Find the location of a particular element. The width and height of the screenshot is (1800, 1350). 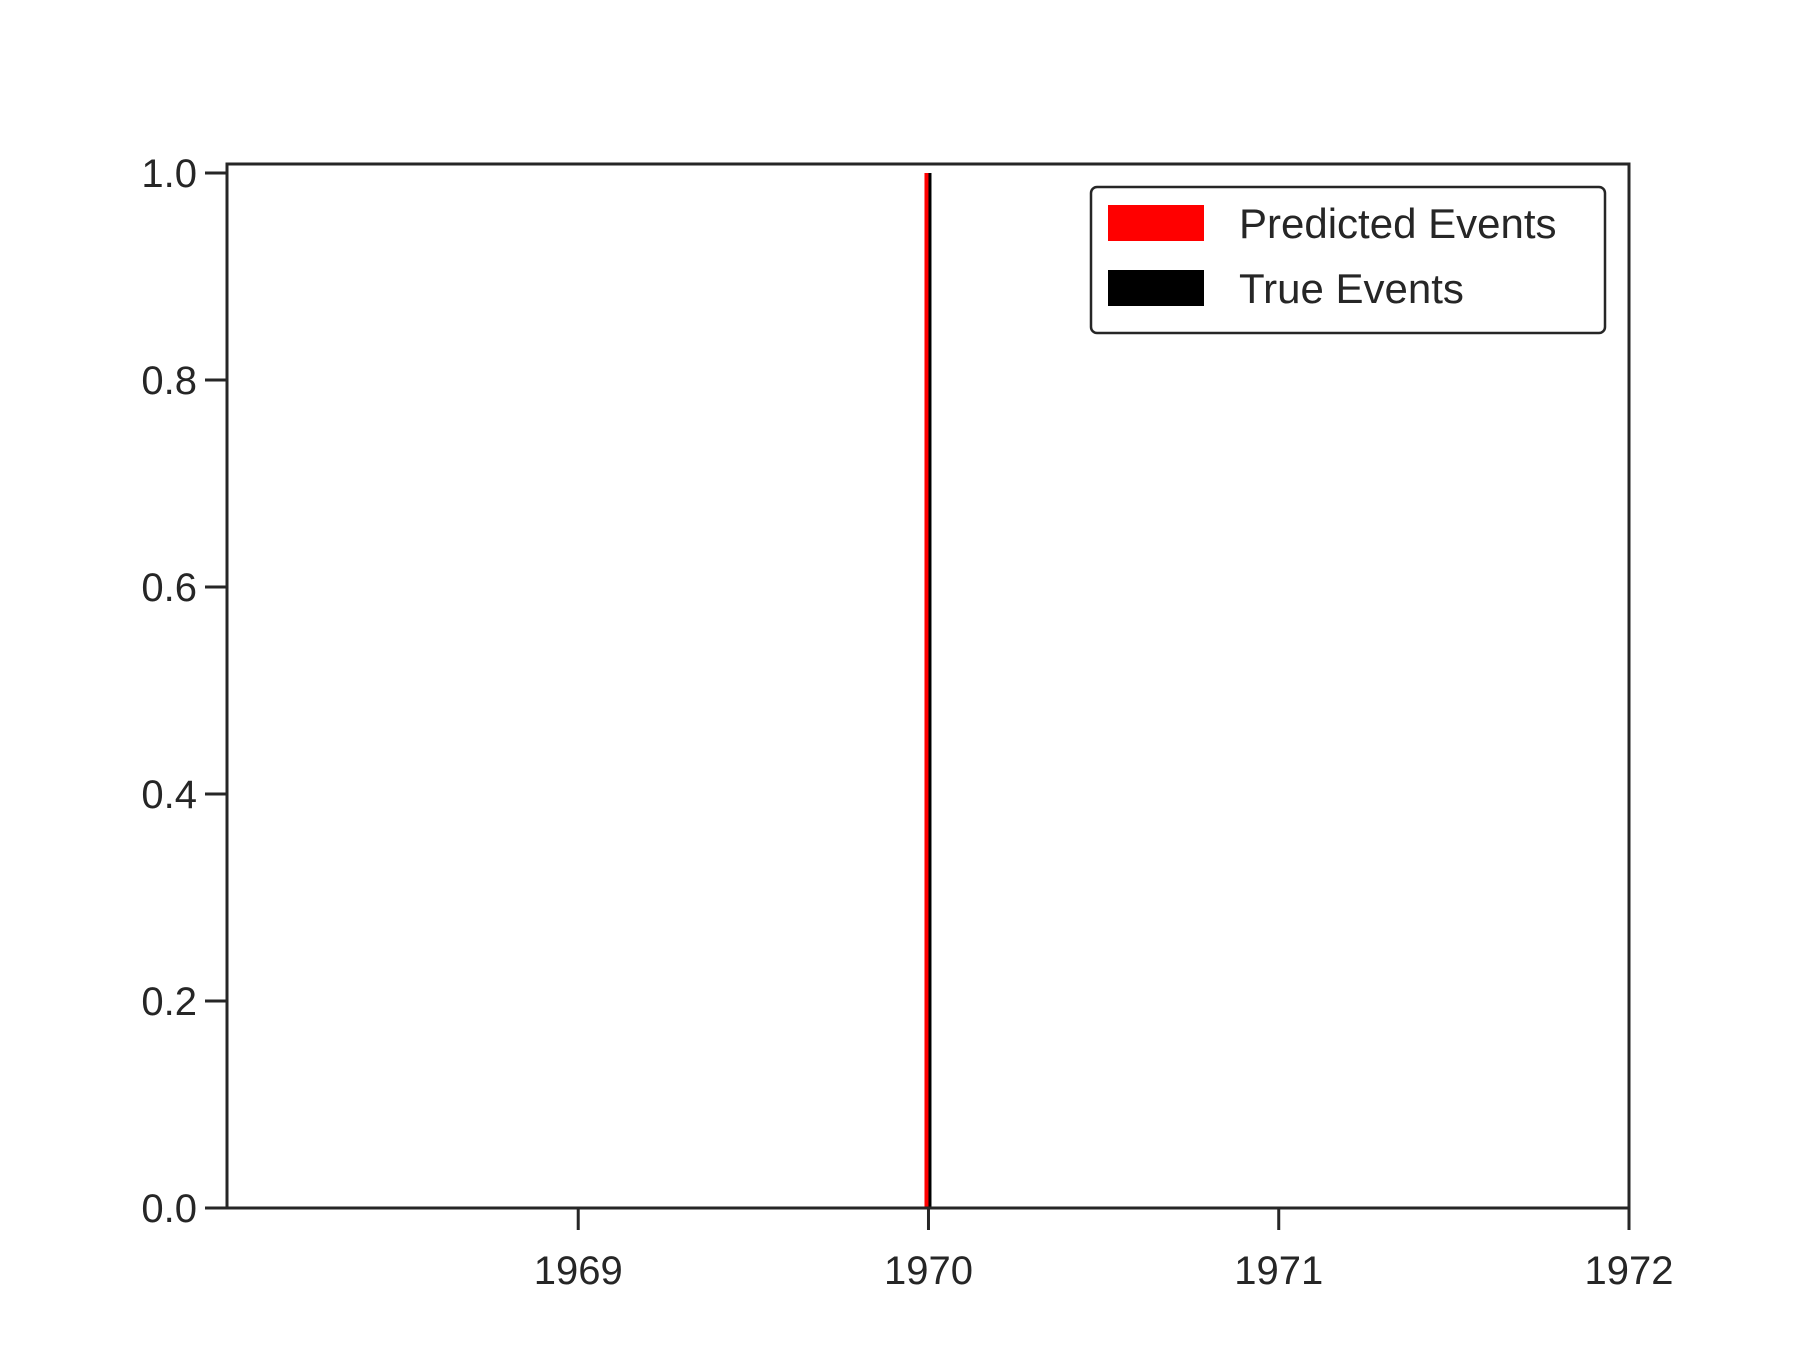

event-bars is located at coordinates (928, 690).